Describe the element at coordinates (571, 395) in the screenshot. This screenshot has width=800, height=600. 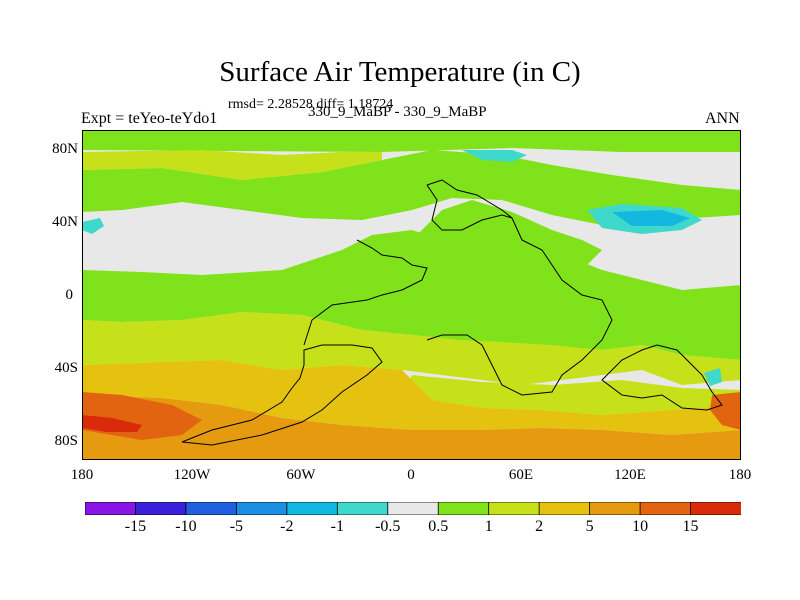
I see `field-yellowgreen-south2` at that location.